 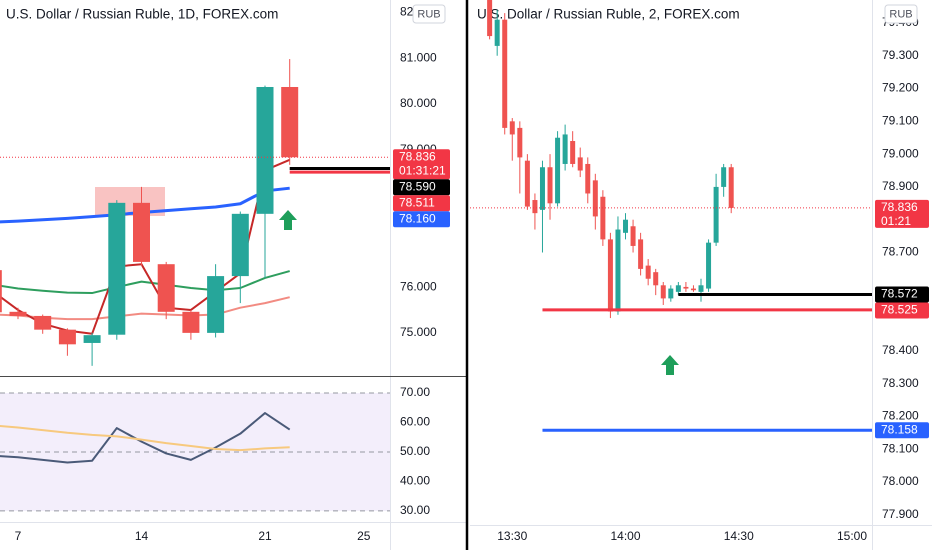 I want to click on x-tick-label: 14:00, so click(x=625, y=536).